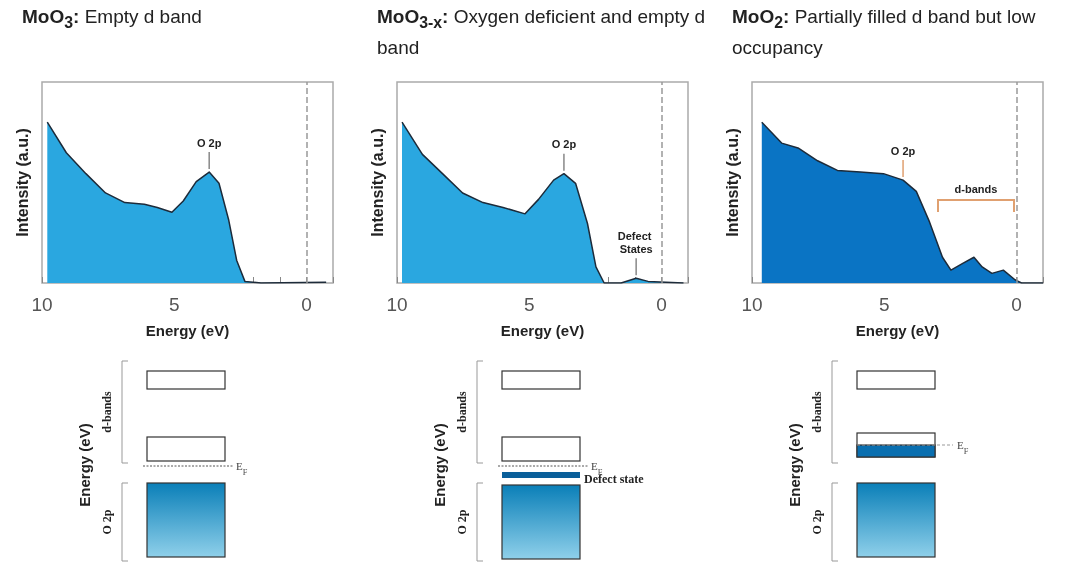 The image size is (1065, 581). I want to click on annotation: d-bands, so click(976, 188).